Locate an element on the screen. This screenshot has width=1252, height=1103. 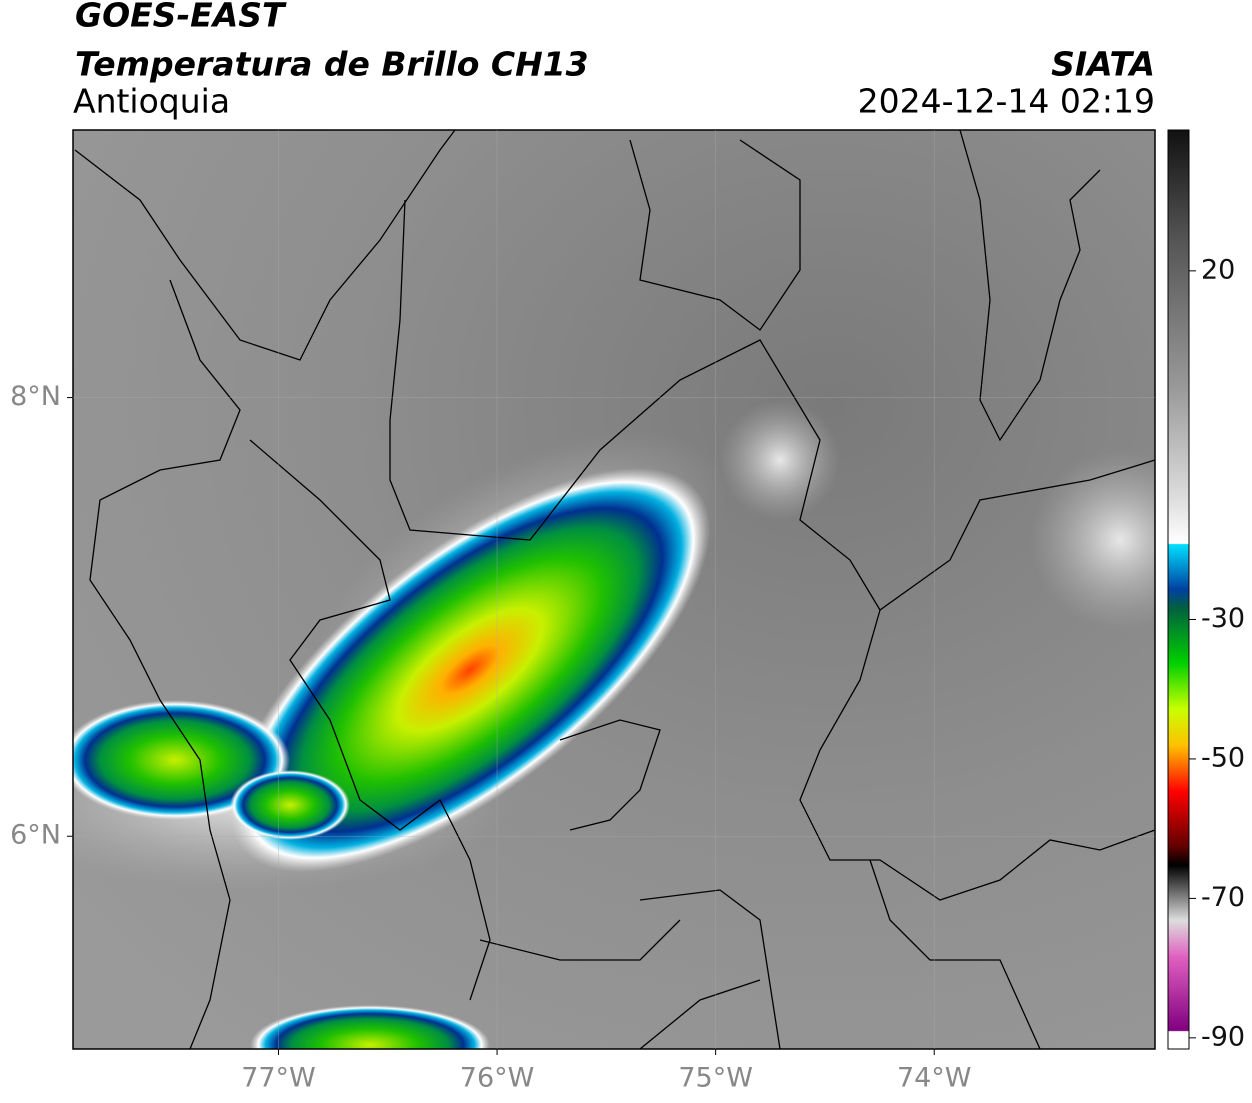
region: Antioquia is located at coordinates (151, 101).